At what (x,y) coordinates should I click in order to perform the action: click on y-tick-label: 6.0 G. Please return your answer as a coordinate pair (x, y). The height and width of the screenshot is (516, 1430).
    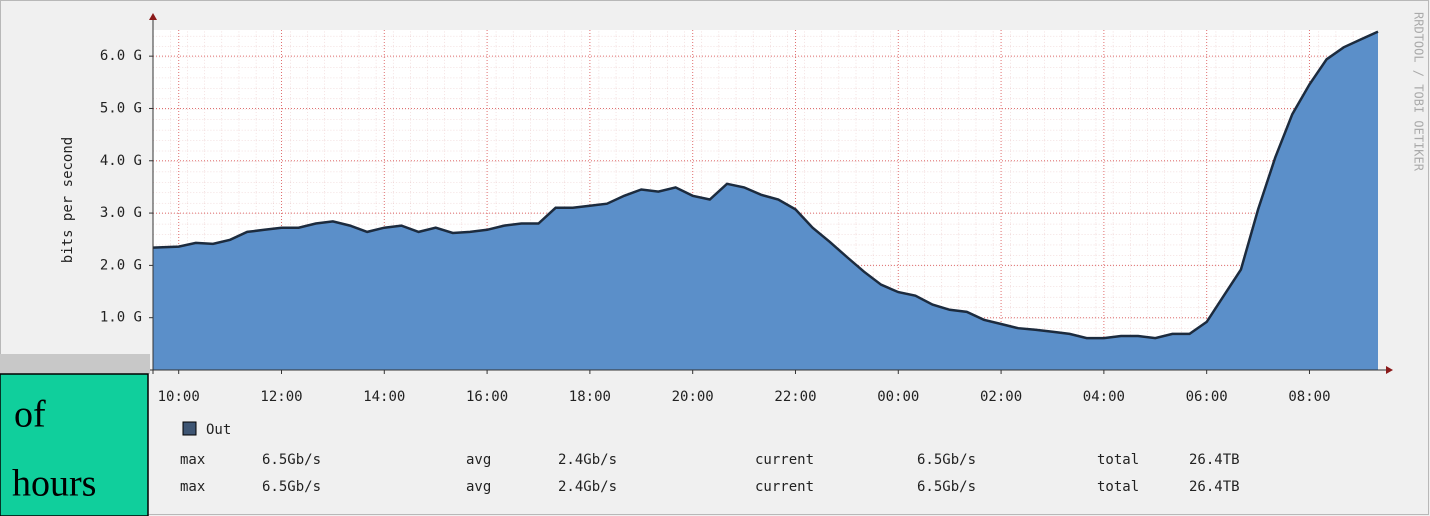
    Looking at the image, I should click on (121, 56).